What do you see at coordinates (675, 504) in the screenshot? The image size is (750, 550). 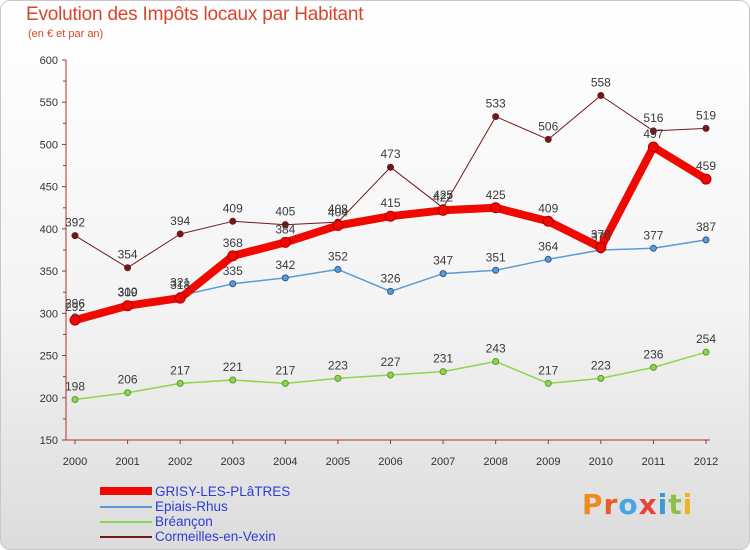 I see `logo-letter: t` at bounding box center [675, 504].